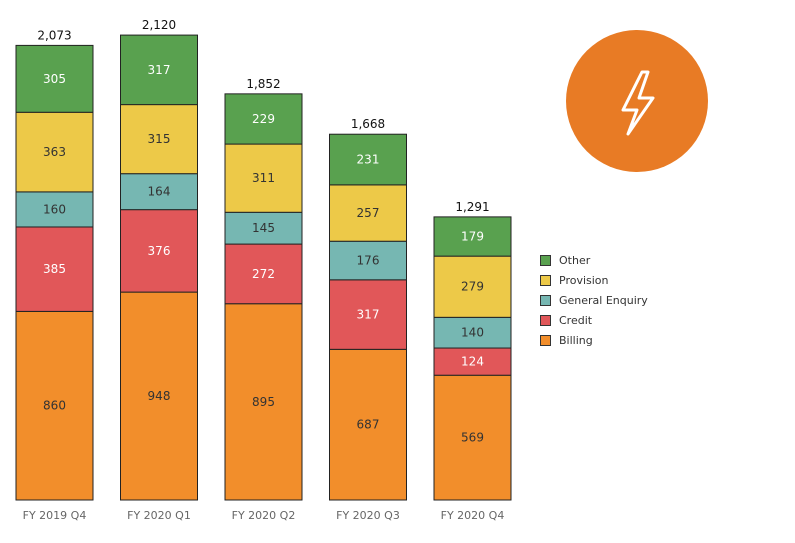  I want to click on x-tick-label: FY 2020 Q4, so click(473, 515).